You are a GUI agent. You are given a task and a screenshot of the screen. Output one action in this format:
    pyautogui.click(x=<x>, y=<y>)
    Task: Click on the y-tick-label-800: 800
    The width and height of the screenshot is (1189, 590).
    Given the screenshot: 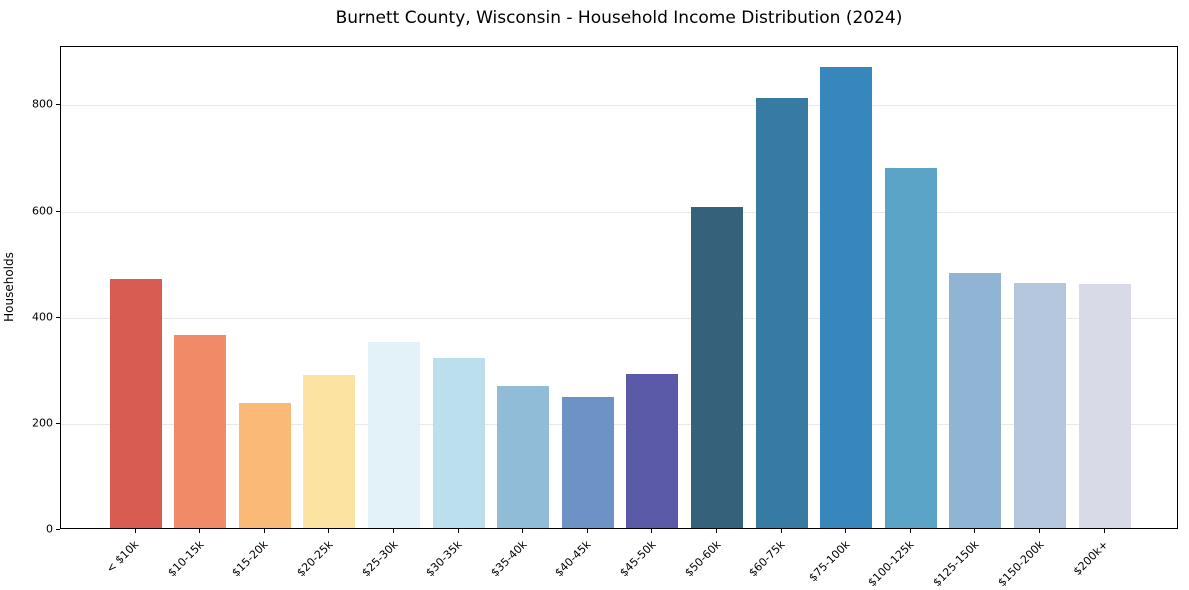 What is the action you would take?
    pyautogui.click(x=42, y=104)
    